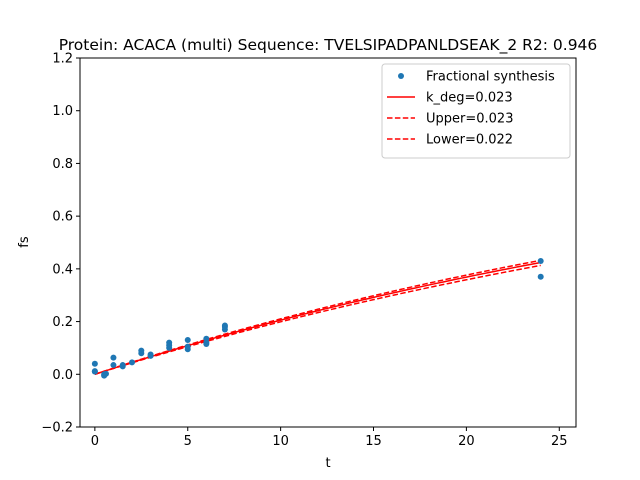 Image resolution: width=640 pixels, height=480 pixels. Describe the element at coordinates (62, 269) in the screenshot. I see `y-tick-label: 0.4` at that location.